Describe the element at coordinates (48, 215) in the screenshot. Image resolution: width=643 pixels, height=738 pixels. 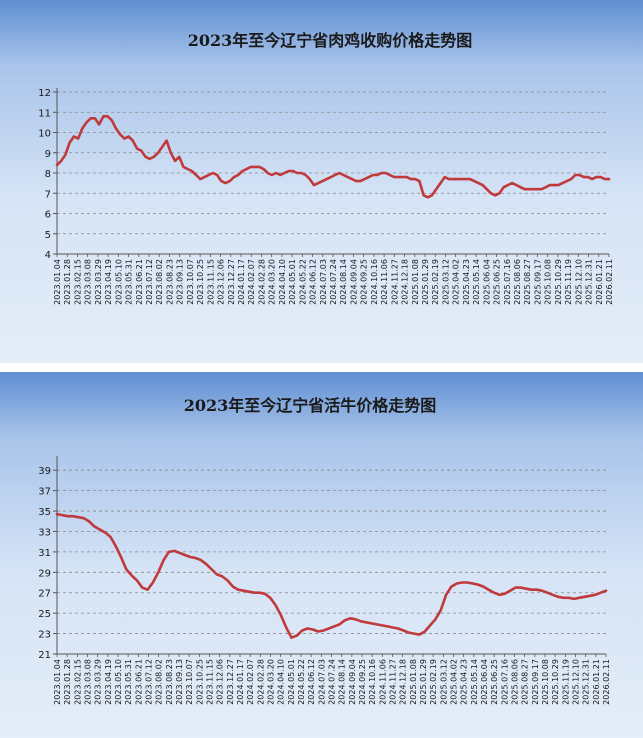
I see `y-tick-label: 6` at that location.